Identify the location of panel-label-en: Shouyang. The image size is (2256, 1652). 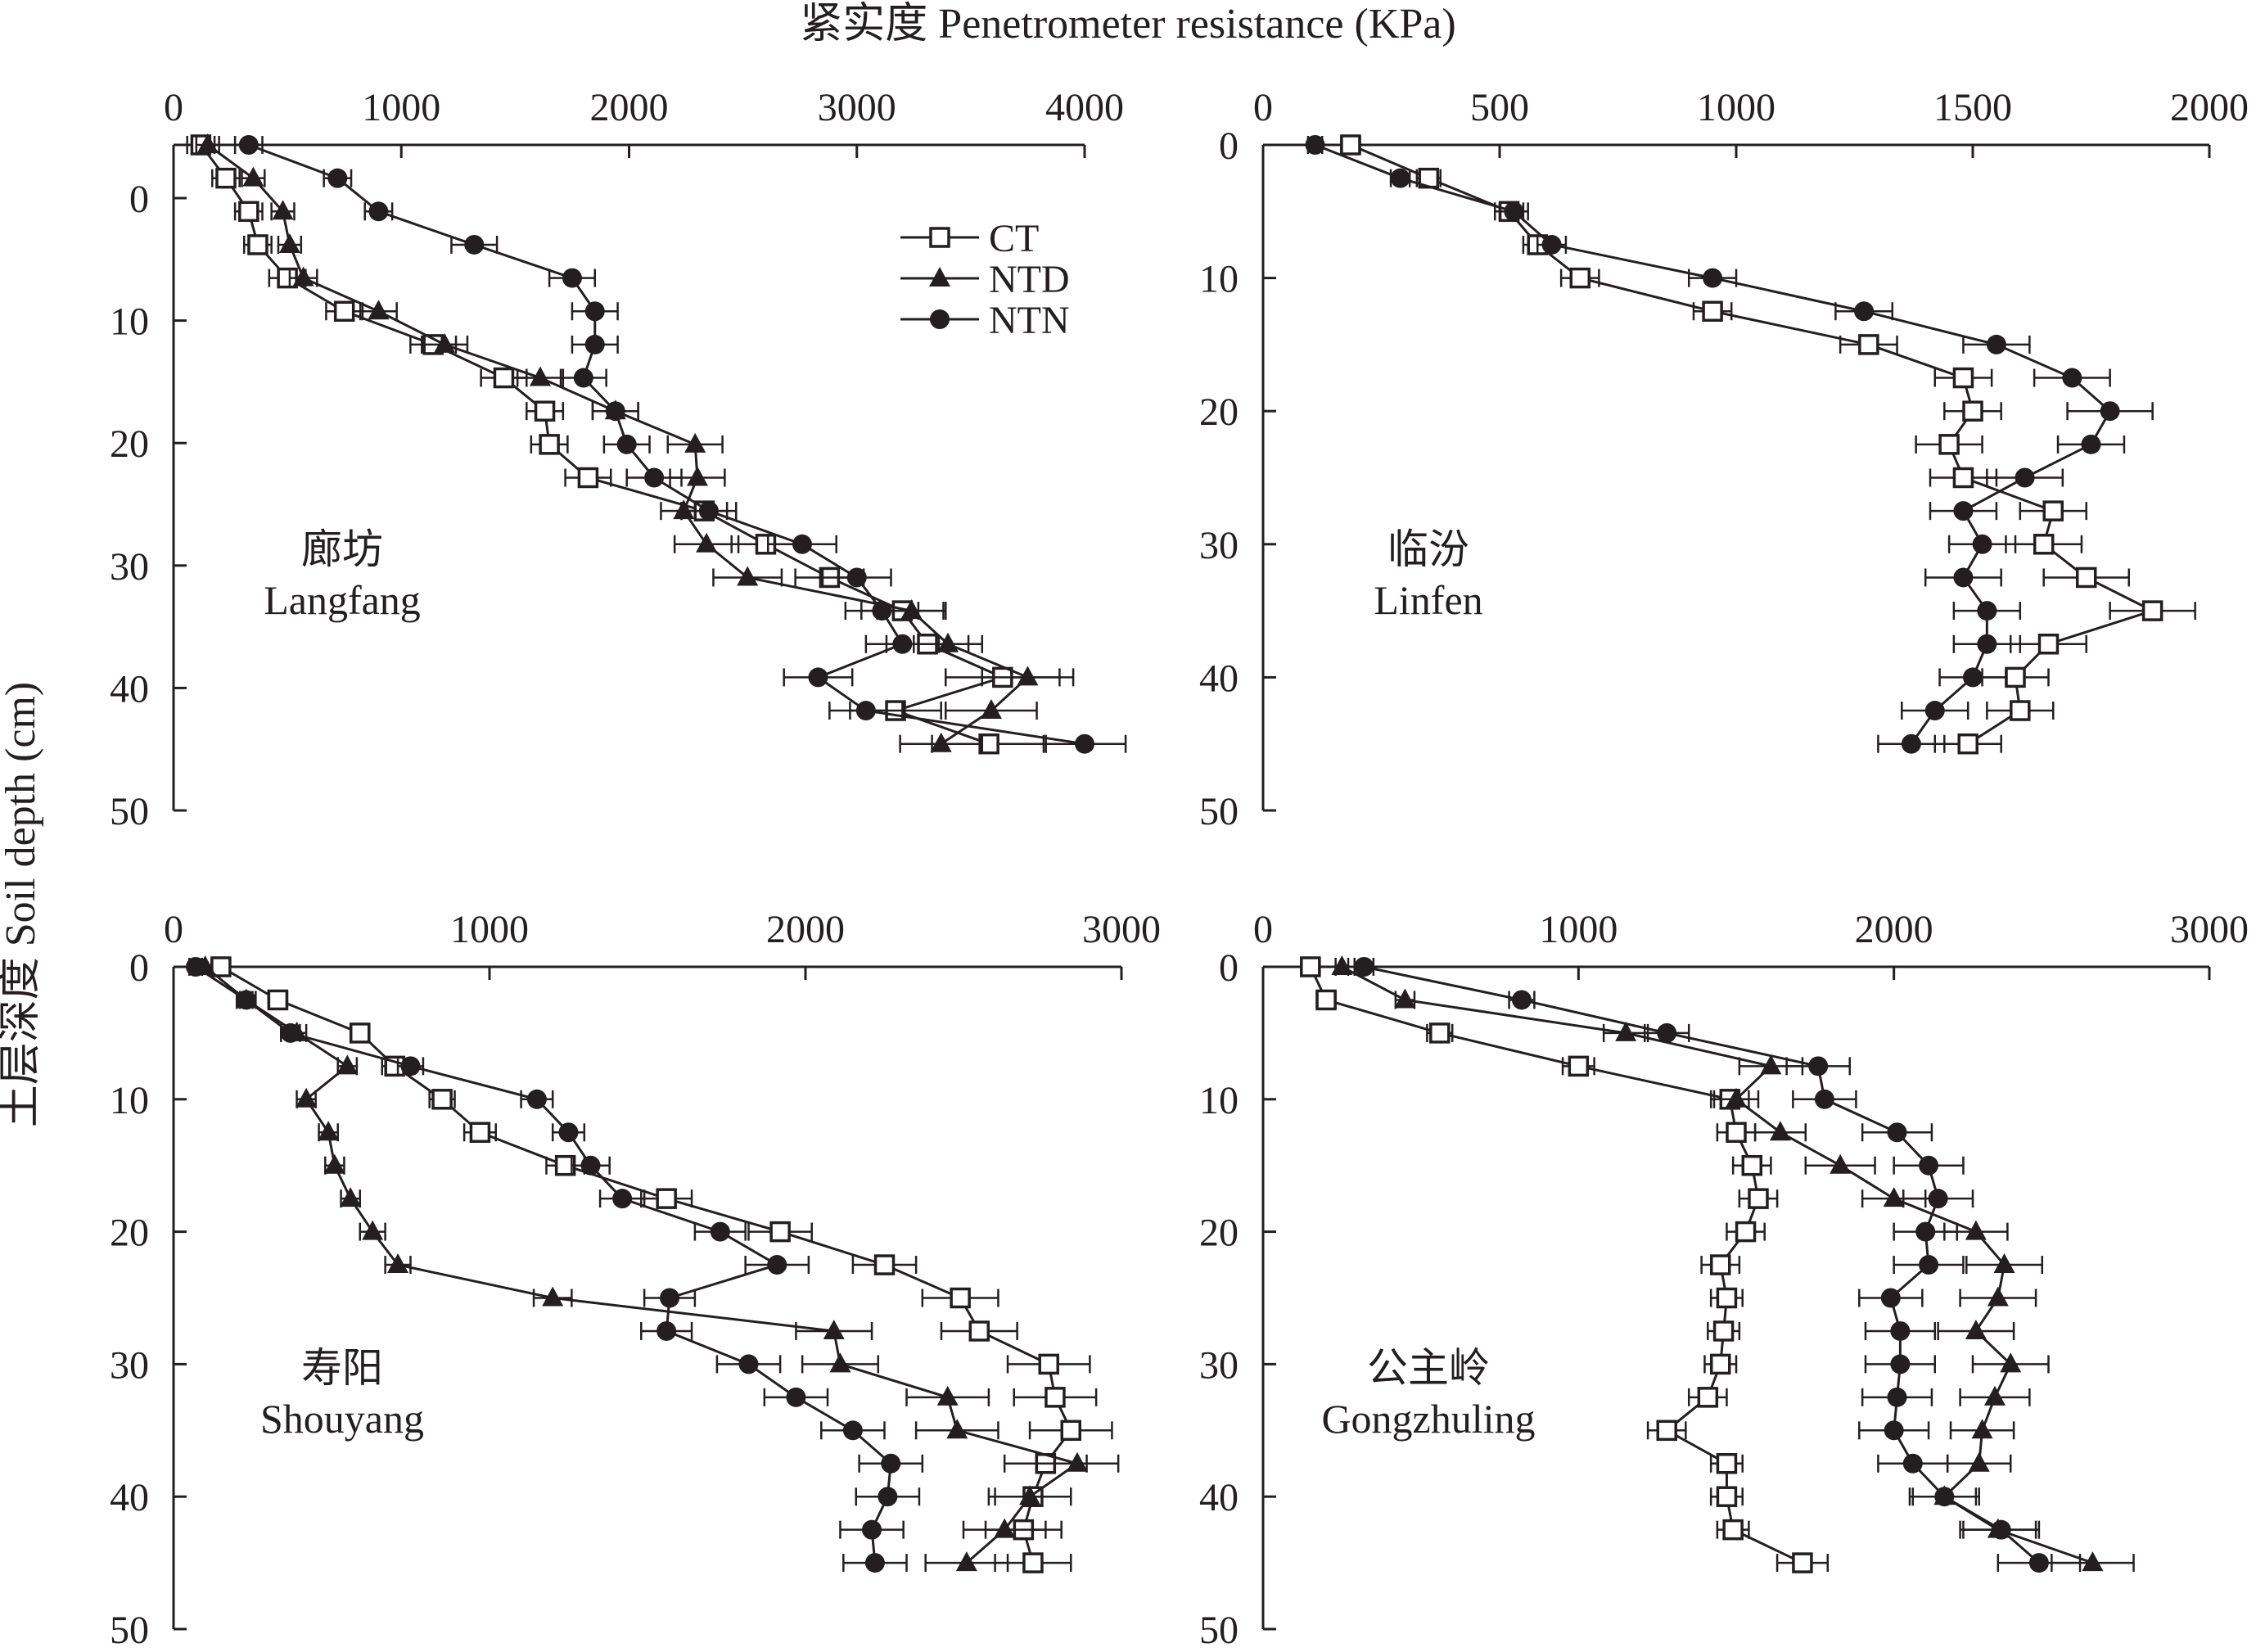
(342, 1419).